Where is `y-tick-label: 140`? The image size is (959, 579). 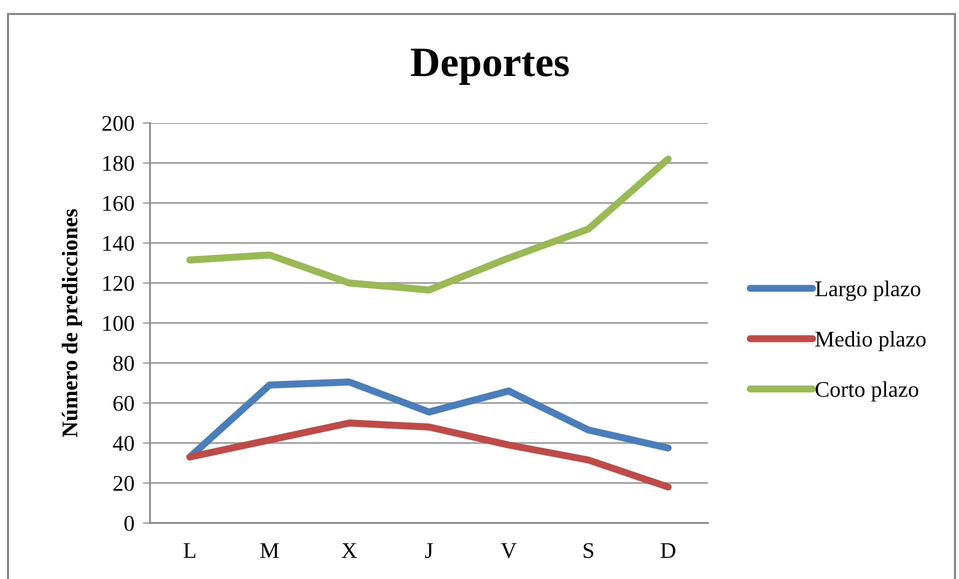 y-tick-label: 140 is located at coordinates (118, 243).